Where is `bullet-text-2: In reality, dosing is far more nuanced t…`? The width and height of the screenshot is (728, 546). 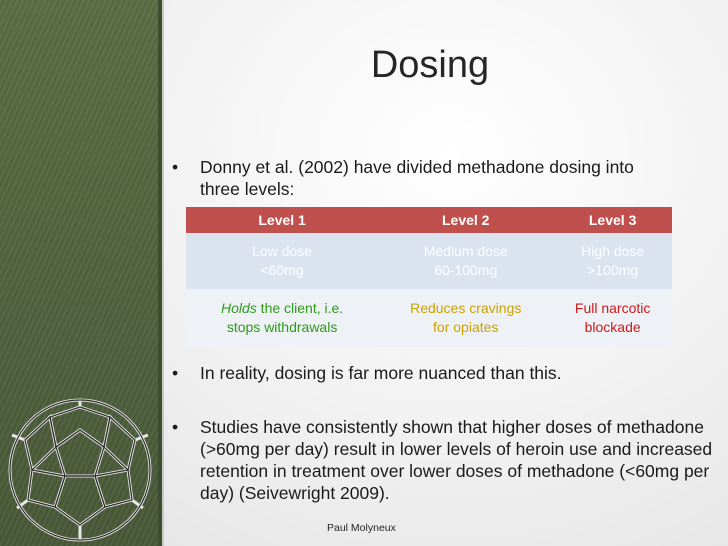
bullet-text-2: In reality, dosing is far more nuanced t… is located at coordinates (381, 373).